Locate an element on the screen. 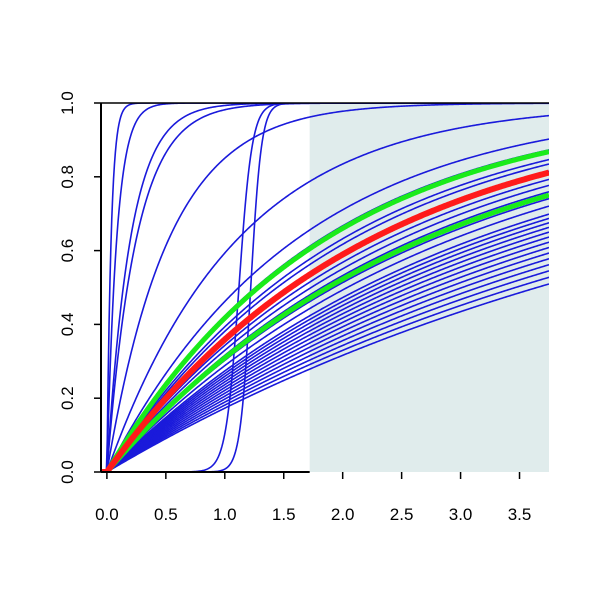 The image size is (600, 600). y-tick-label-0: 0.0 is located at coordinates (67, 472).